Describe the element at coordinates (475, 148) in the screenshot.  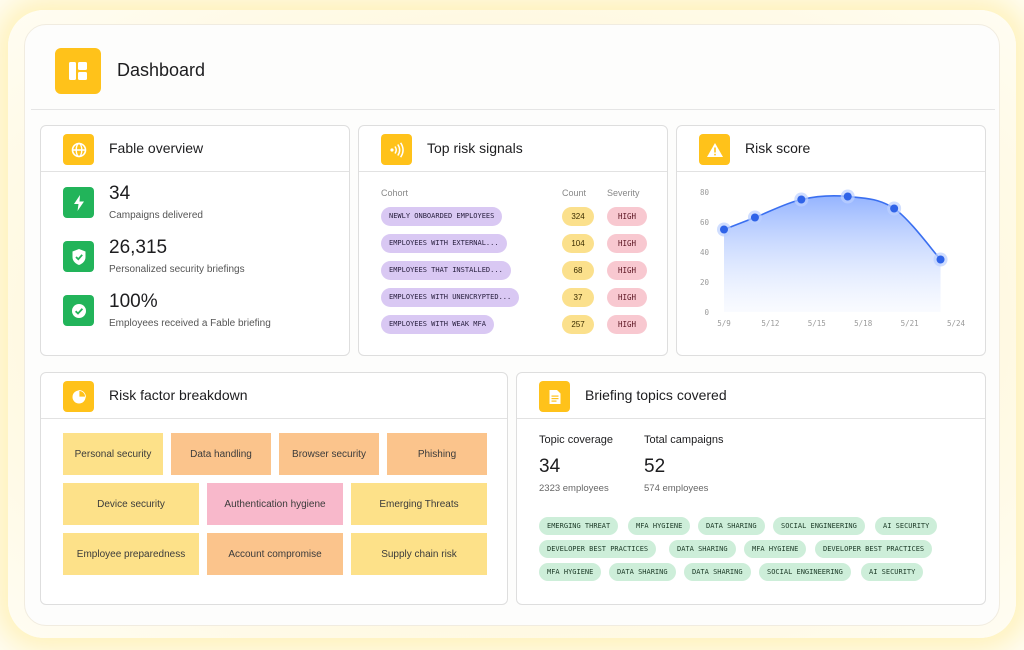
I see `risk-signals-title: Top risk signals` at that location.